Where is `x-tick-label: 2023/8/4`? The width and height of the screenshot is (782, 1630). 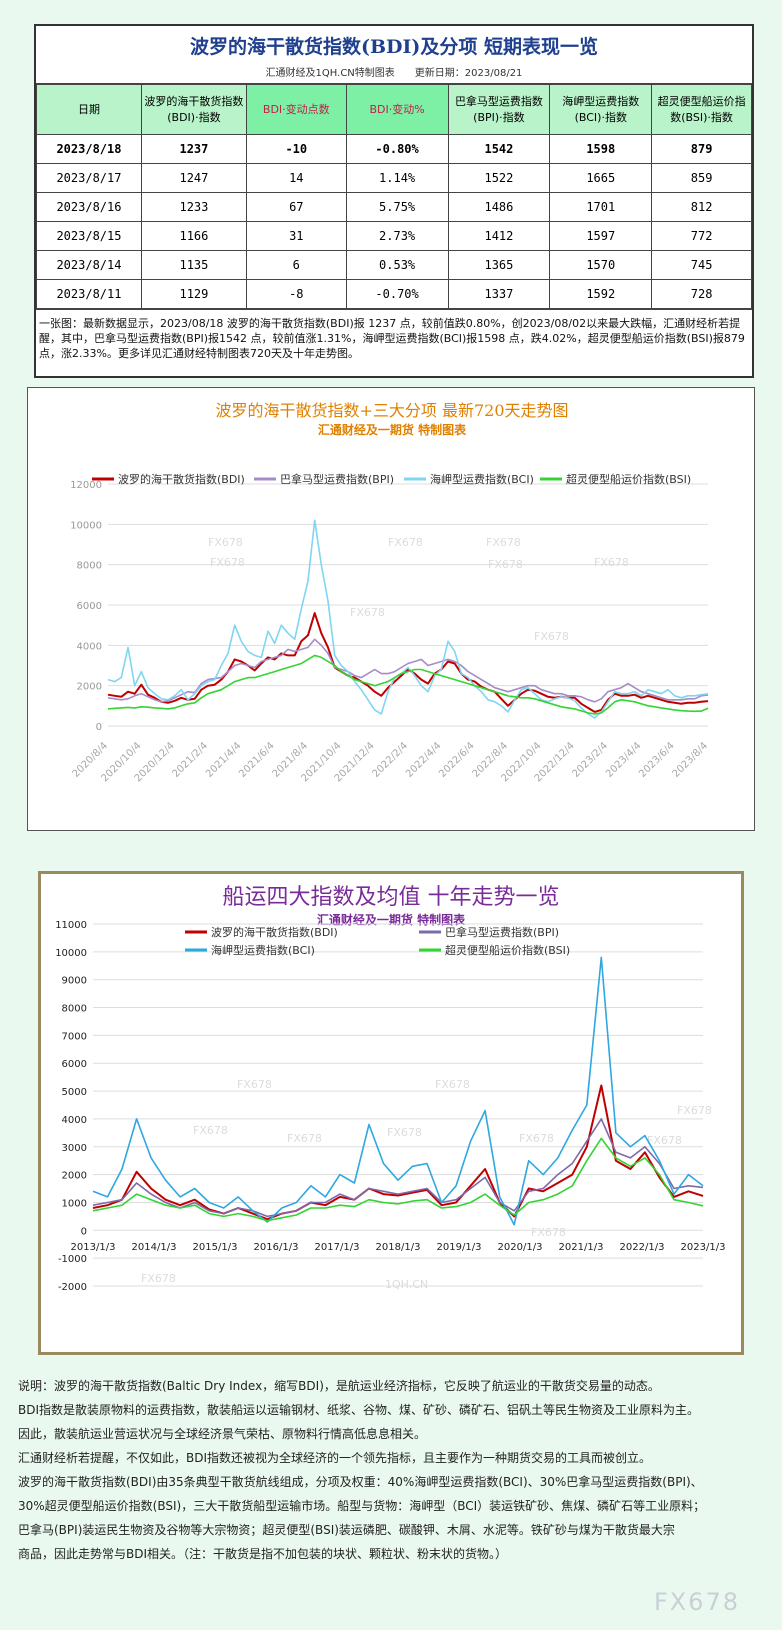
x-tick-label: 2023/8/4 is located at coordinates (691, 760).